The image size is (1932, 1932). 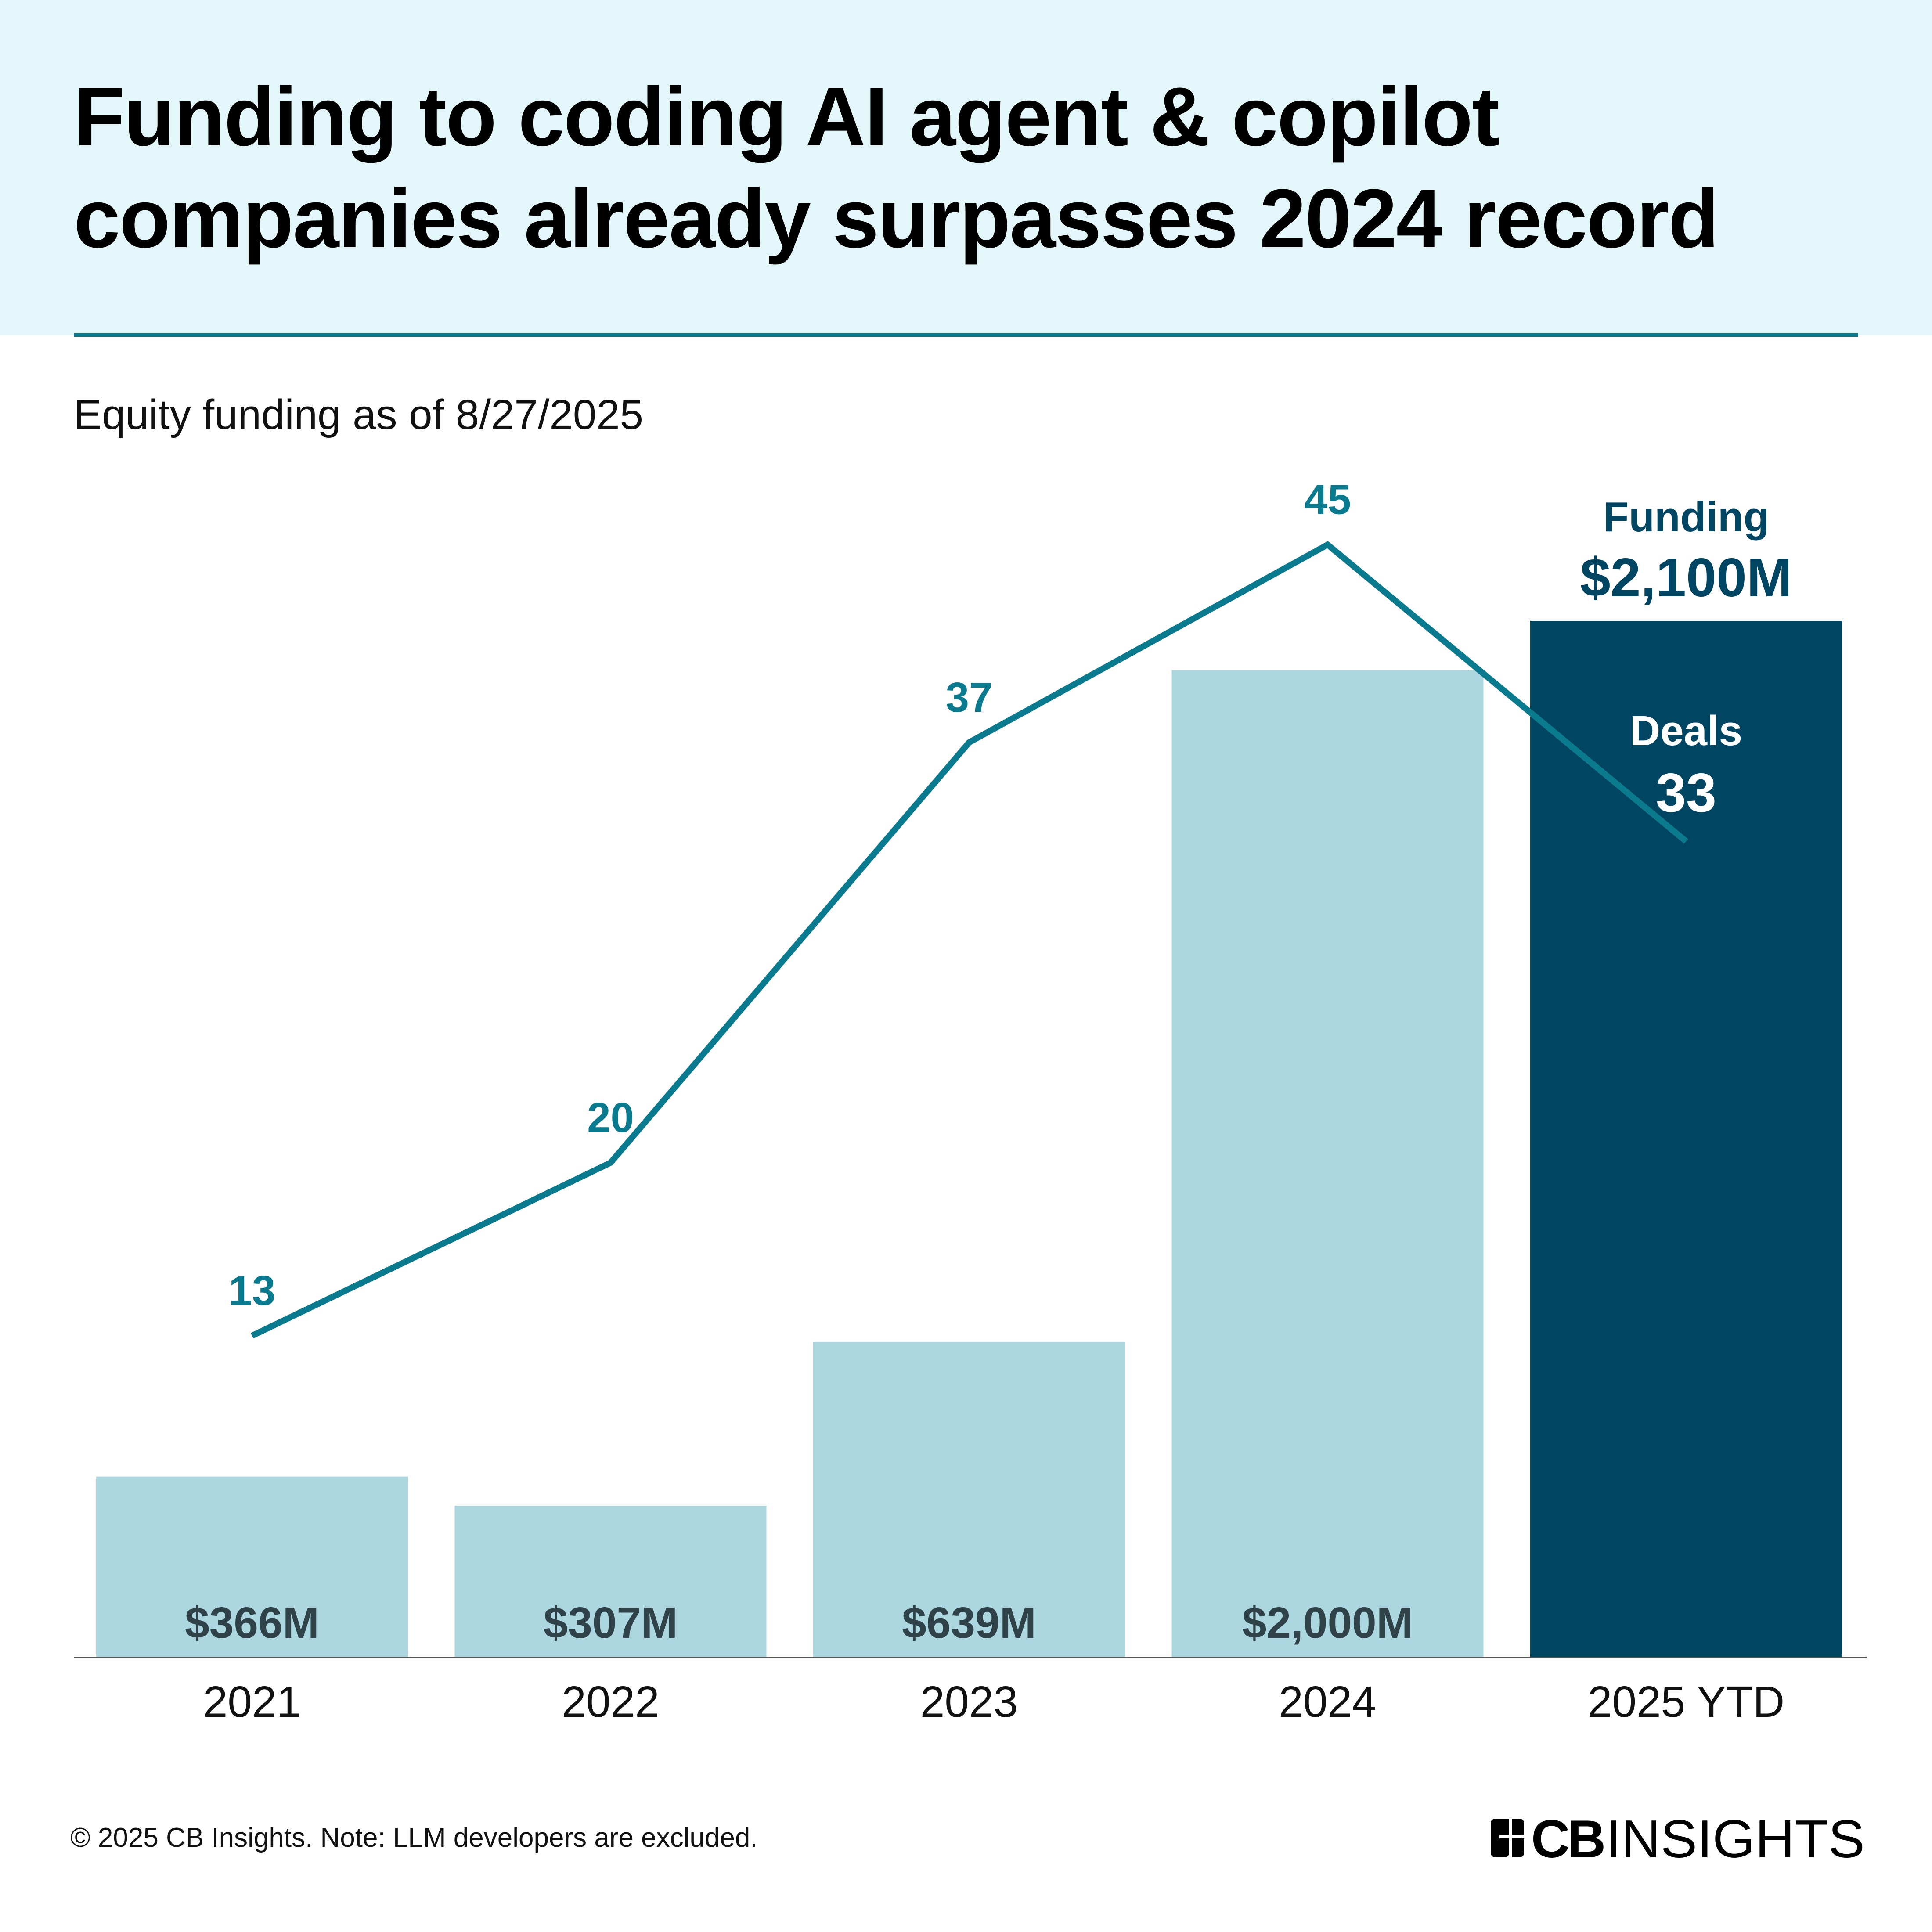 I want to click on cb-insights-logo: CB INSIGHTS, so click(x=1678, y=1837).